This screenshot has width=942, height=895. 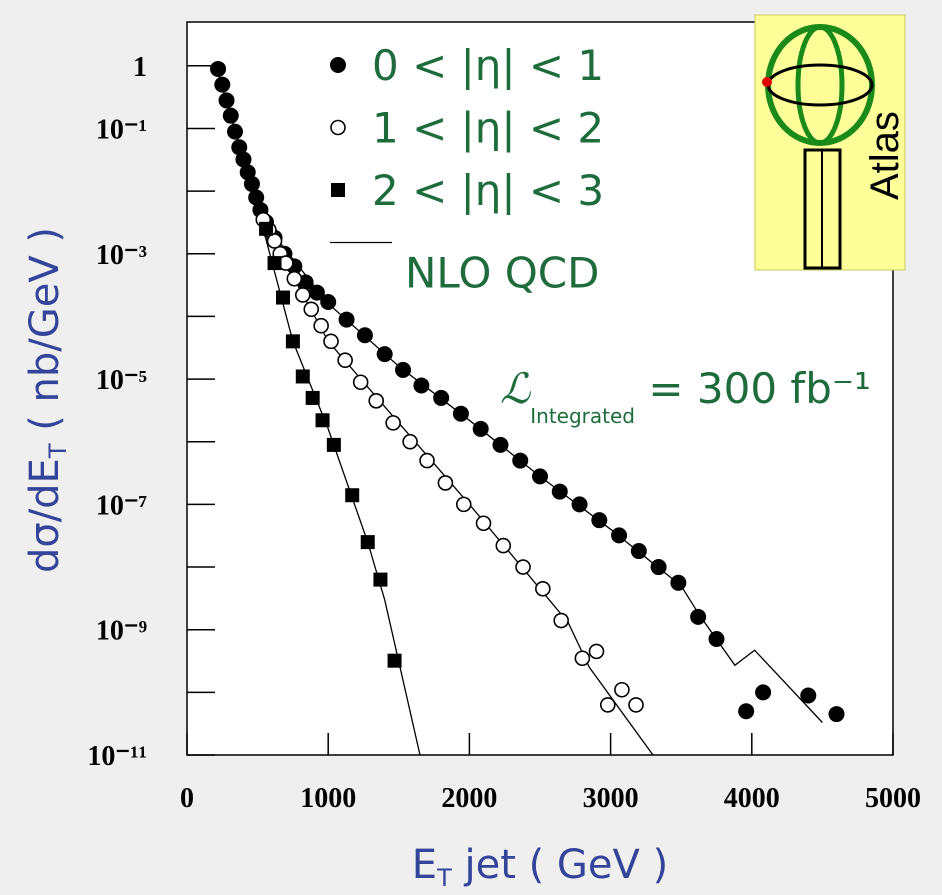 What do you see at coordinates (488, 190) in the screenshot?
I see `legend-label: 2 < |η| < 3` at bounding box center [488, 190].